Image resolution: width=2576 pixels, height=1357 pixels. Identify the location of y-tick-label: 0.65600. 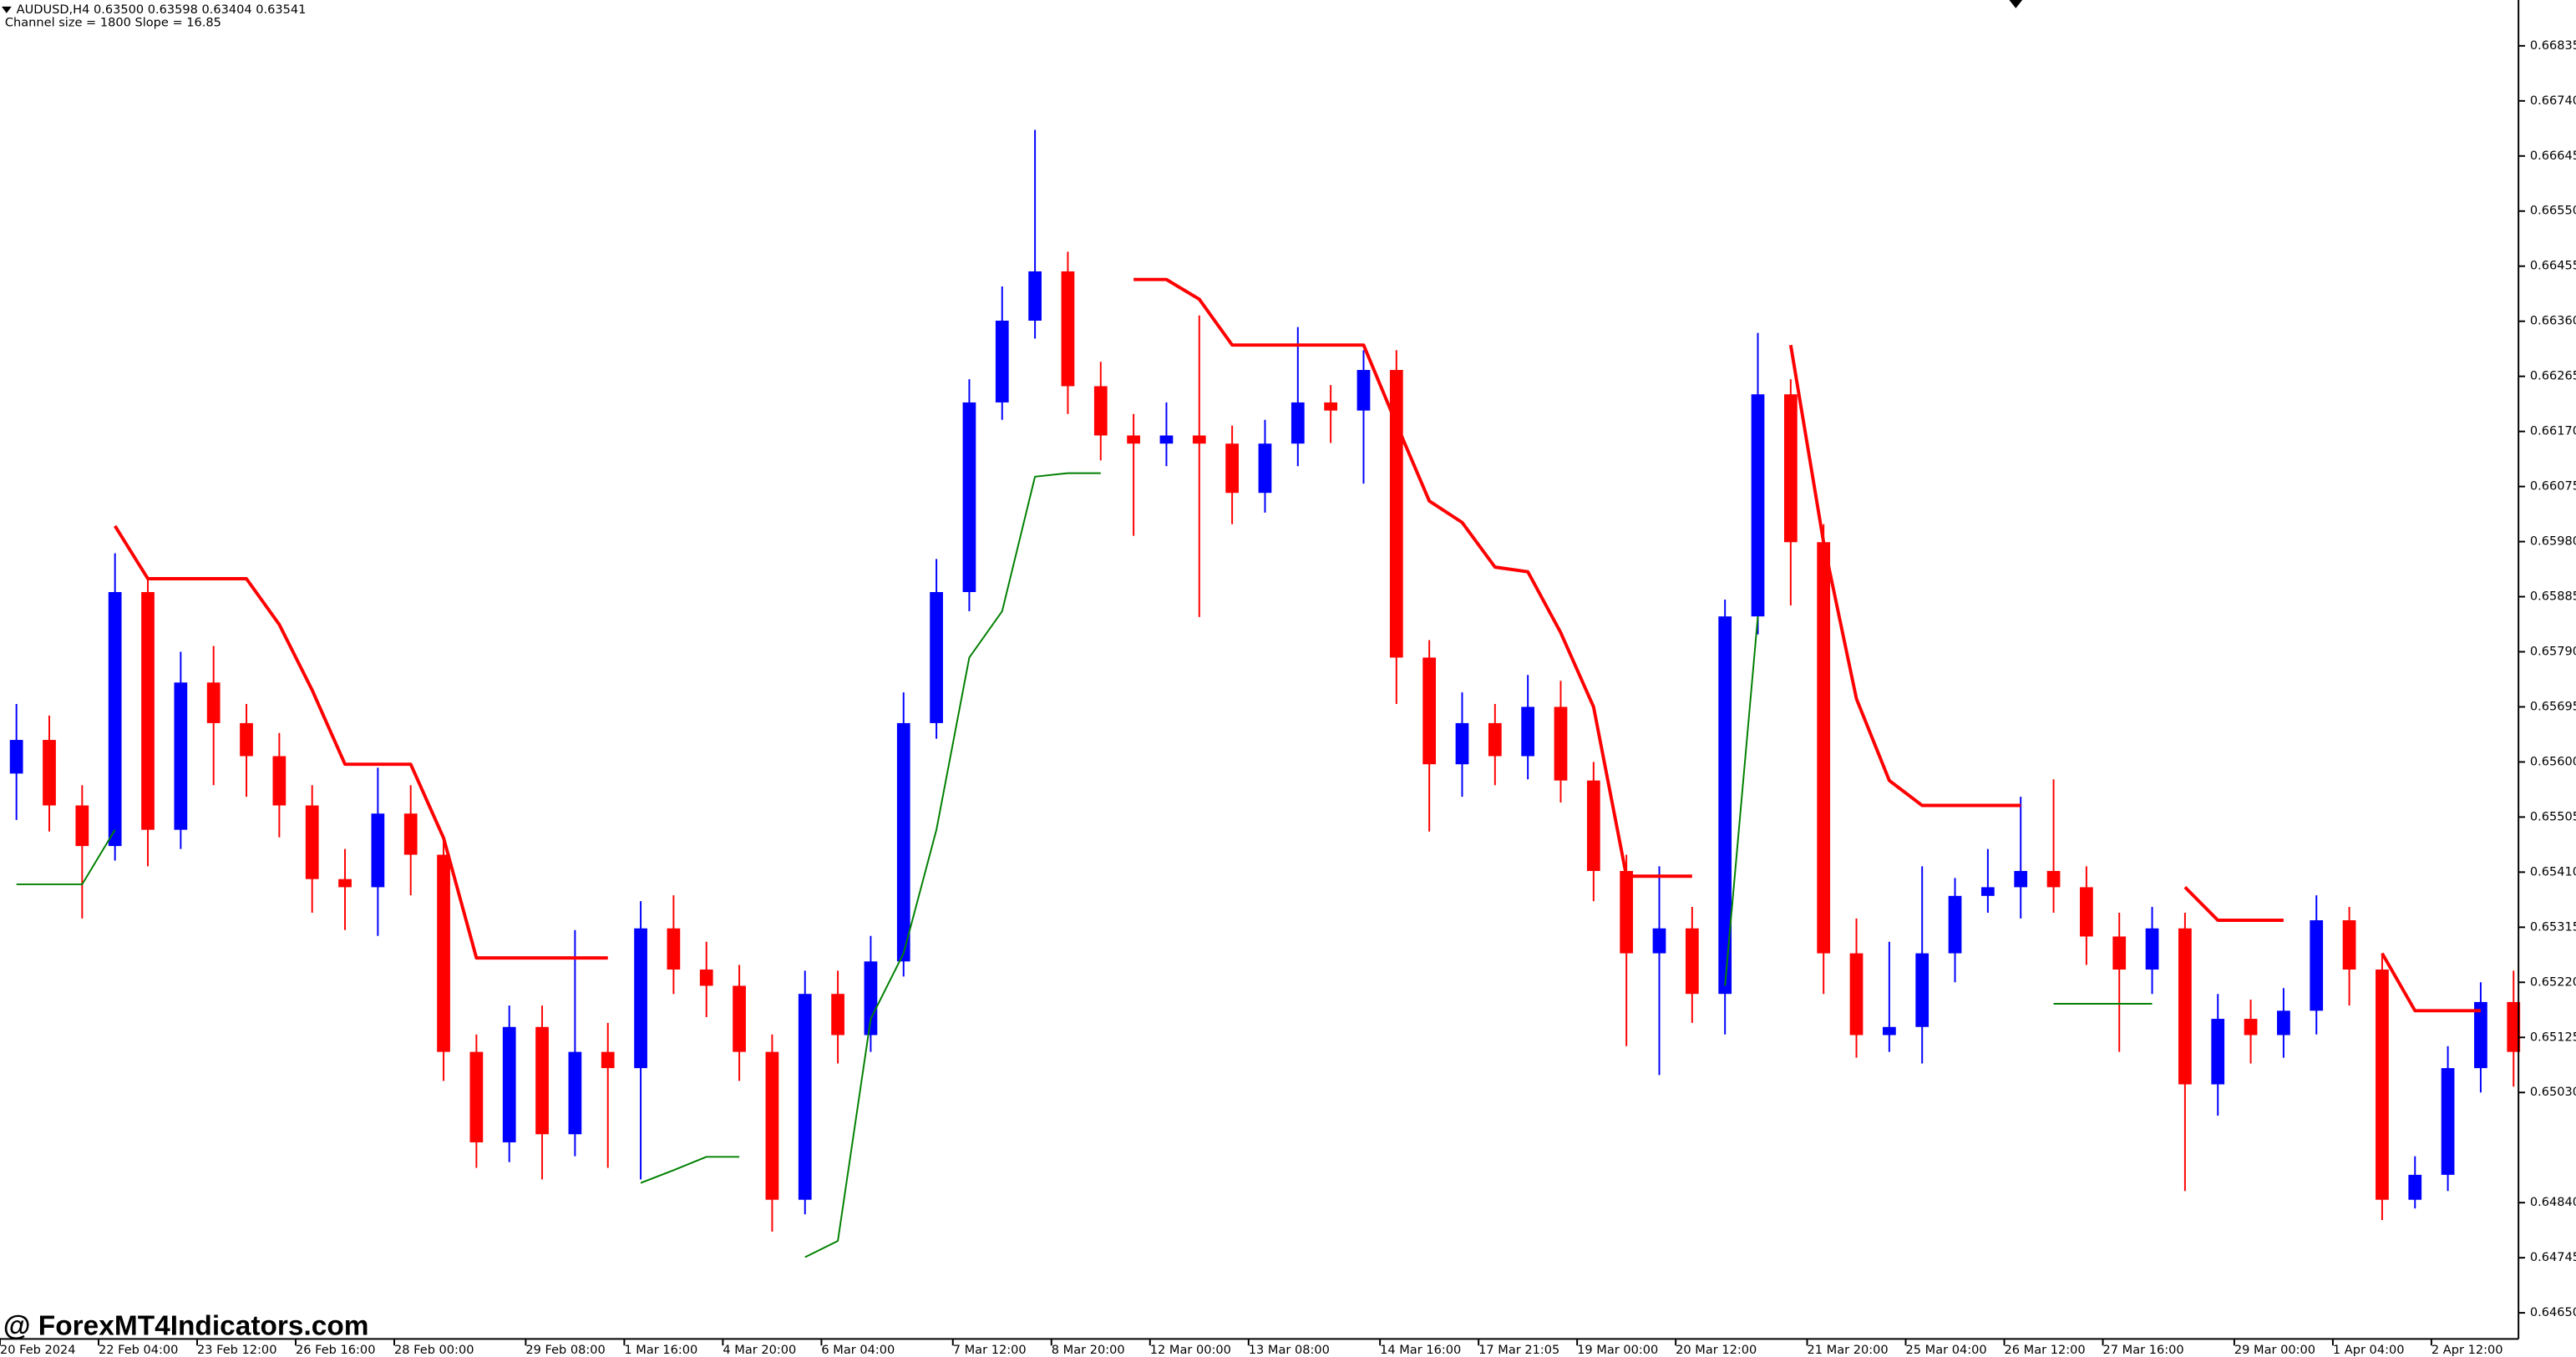
(2553, 761).